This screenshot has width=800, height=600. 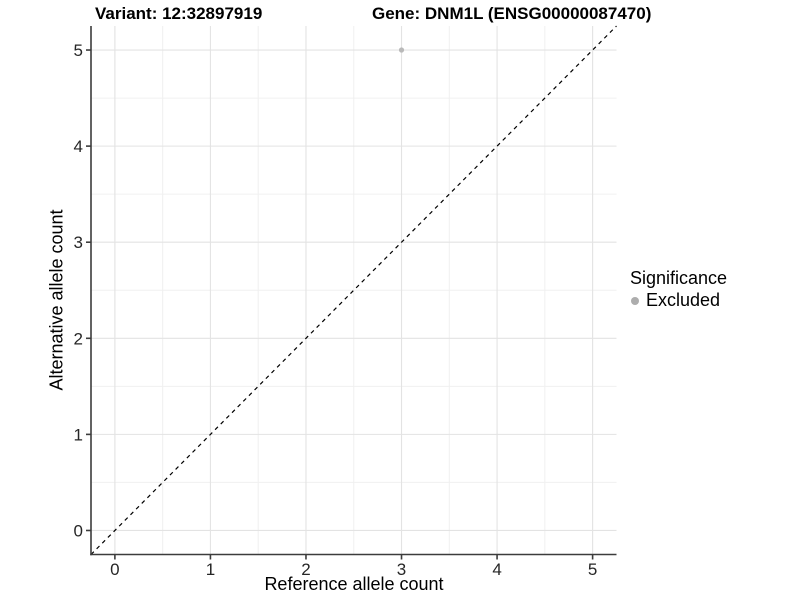 I want to click on y-tick-label: 2, so click(x=78, y=338).